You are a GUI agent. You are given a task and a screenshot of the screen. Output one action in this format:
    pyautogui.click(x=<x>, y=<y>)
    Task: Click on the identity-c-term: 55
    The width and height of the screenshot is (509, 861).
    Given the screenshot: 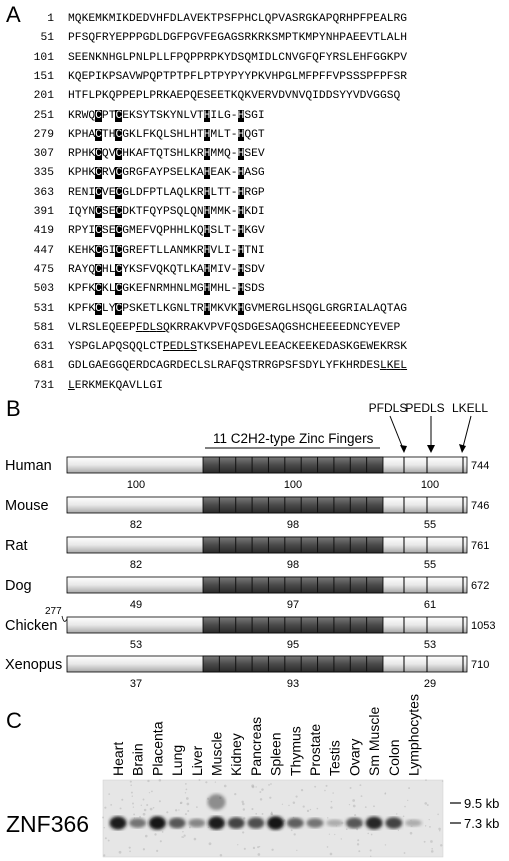 What is the action you would take?
    pyautogui.click(x=430, y=525)
    